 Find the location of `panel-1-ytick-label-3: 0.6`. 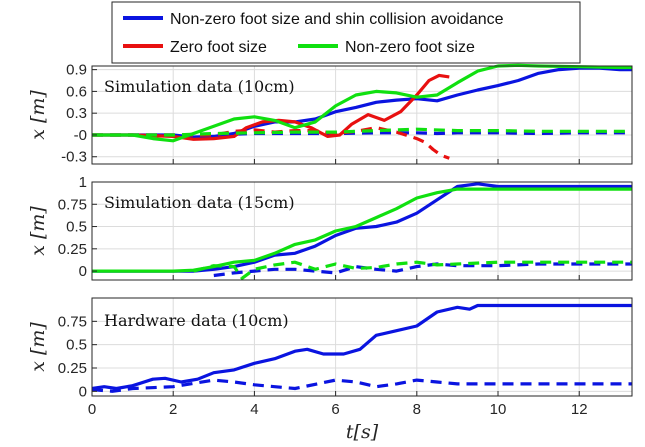

panel-1-ytick-label-3: 0.6 is located at coordinates (76, 91).